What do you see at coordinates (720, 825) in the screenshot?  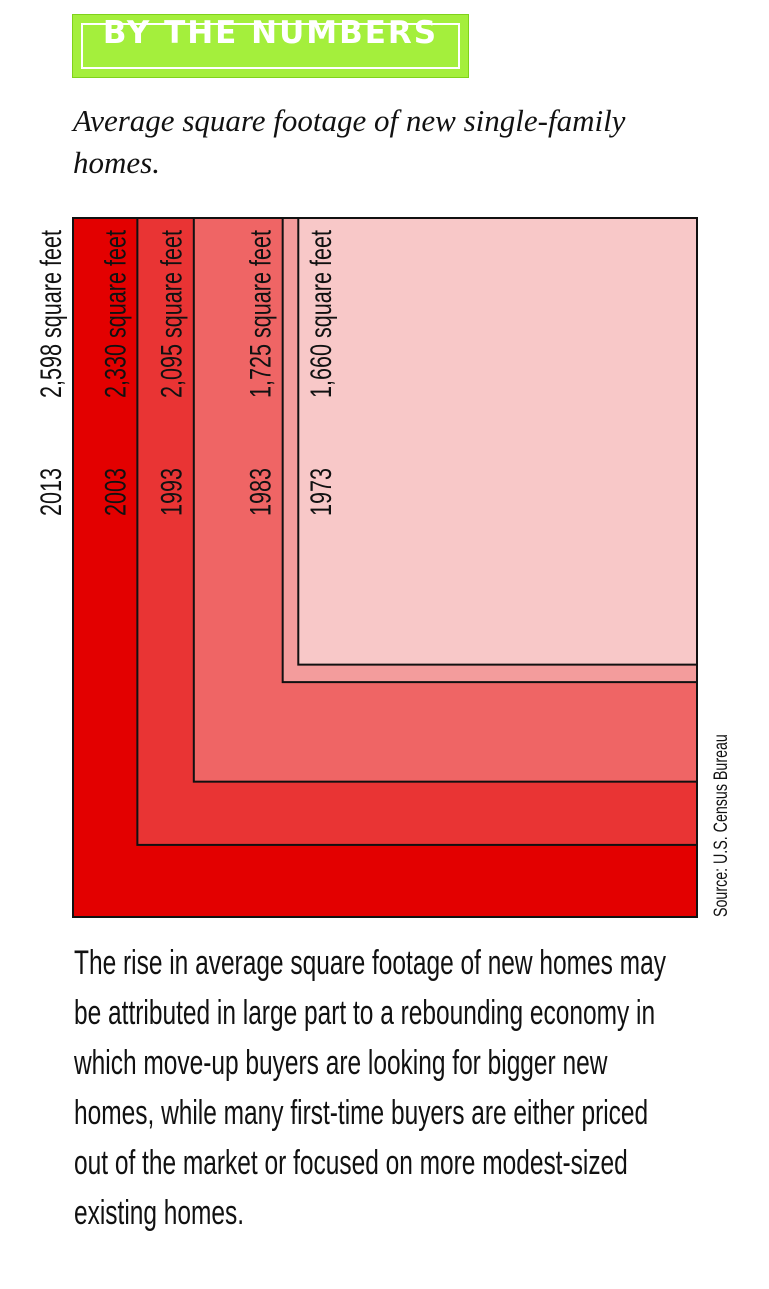 I see `source: Source: U.S. Census Bureau` at bounding box center [720, 825].